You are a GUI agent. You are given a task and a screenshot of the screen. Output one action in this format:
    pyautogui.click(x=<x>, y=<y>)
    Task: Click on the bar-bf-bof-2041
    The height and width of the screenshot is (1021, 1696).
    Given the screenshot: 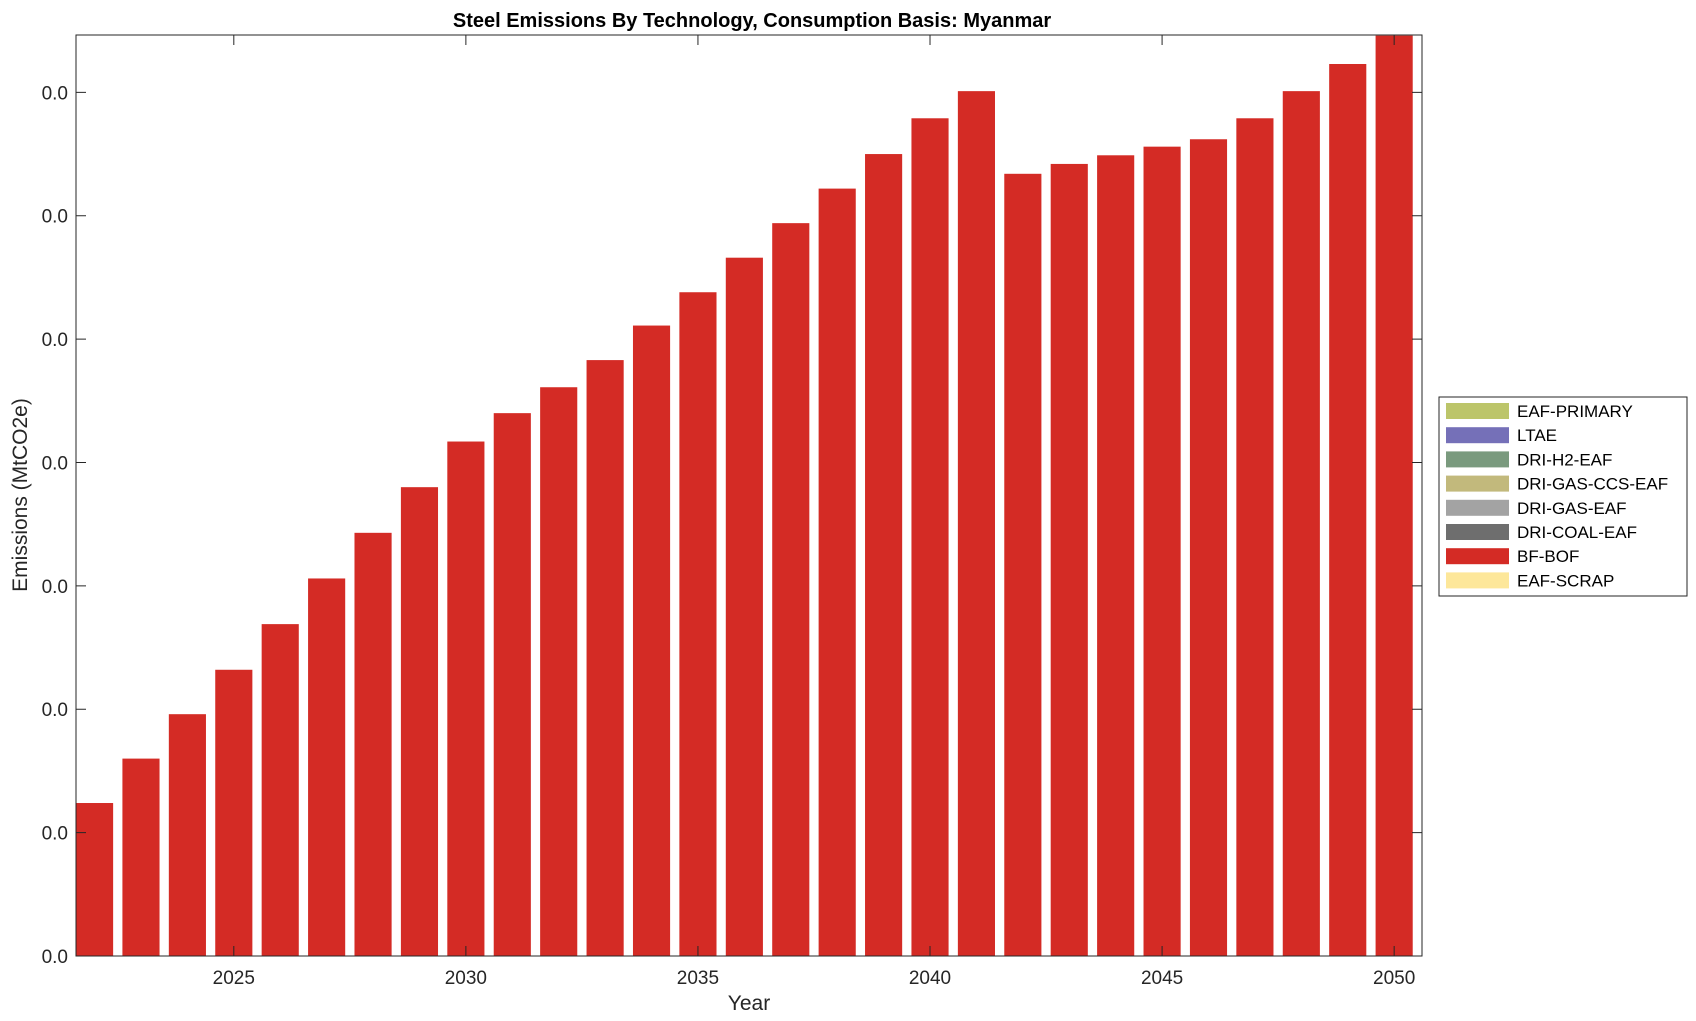 What is the action you would take?
    pyautogui.click(x=976, y=523)
    